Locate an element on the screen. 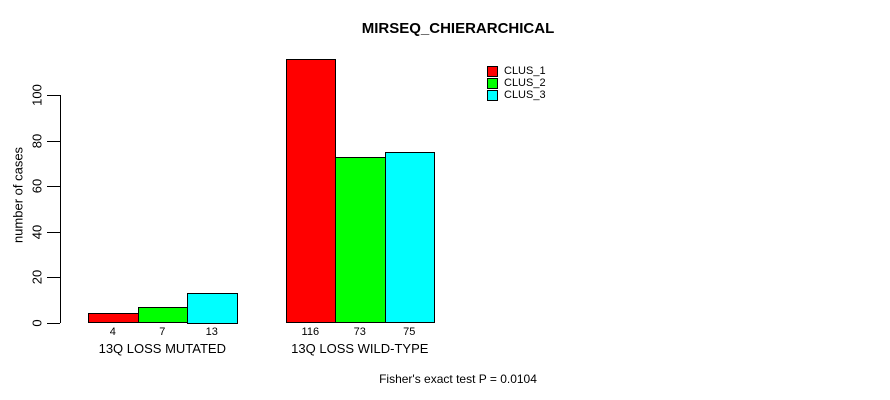 This screenshot has width=890, height=400. y-tick-label: 80 is located at coordinates (37, 140).